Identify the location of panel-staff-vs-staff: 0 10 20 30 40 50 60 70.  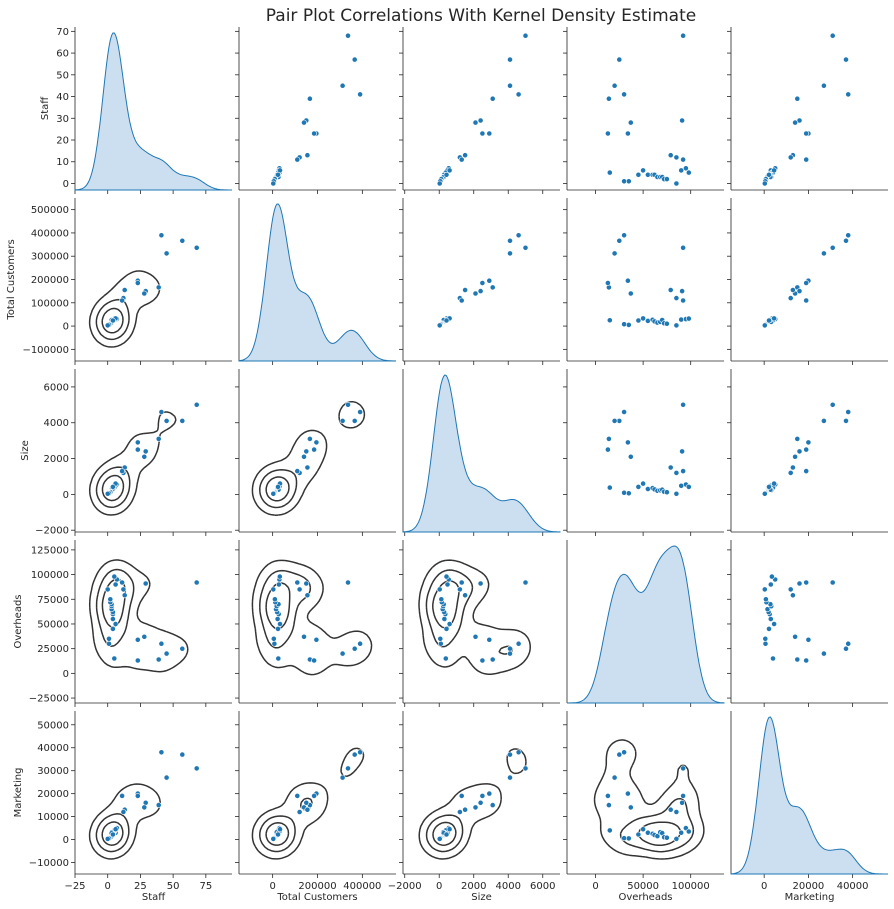
(144, 110).